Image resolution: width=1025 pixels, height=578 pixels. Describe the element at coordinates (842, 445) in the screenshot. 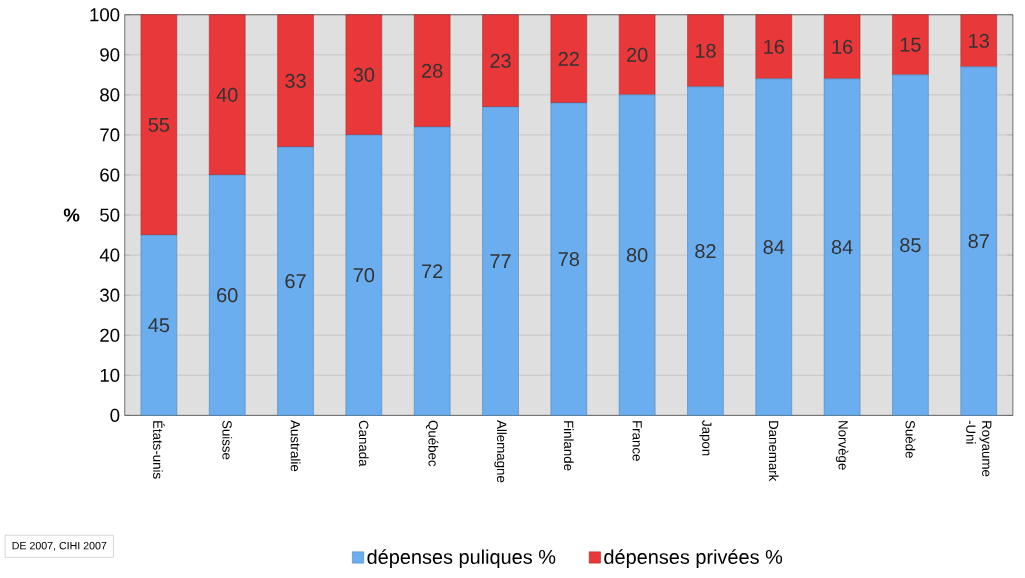

I see `x-tick-label: Norvège` at that location.